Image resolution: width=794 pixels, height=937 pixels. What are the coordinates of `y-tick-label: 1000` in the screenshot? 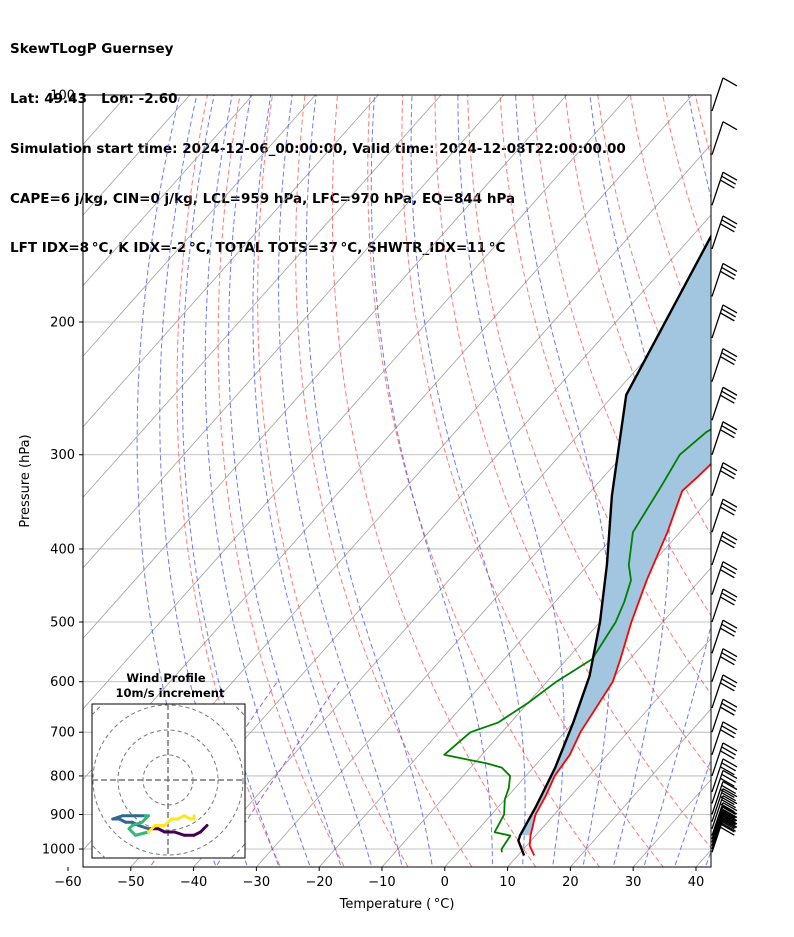 It's located at (58, 850).